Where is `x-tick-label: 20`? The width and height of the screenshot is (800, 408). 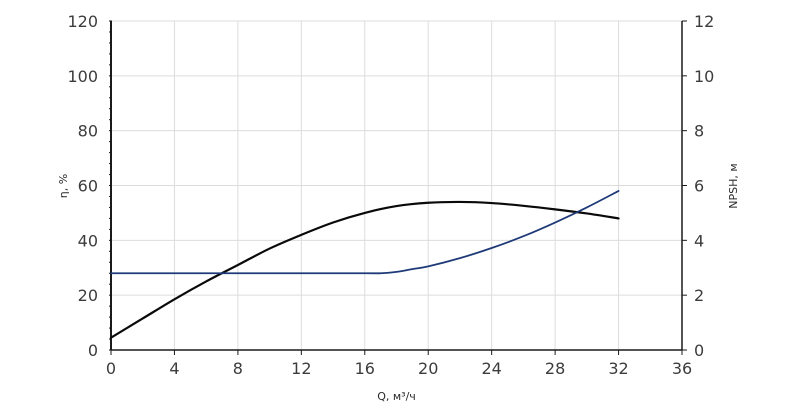
x-tick-label: 20 is located at coordinates (428, 368).